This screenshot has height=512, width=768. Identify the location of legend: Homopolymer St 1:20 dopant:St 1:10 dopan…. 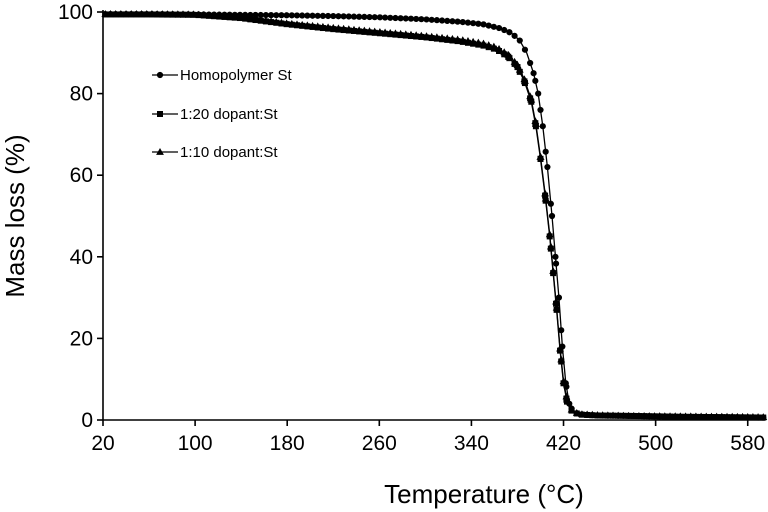
(222, 114).